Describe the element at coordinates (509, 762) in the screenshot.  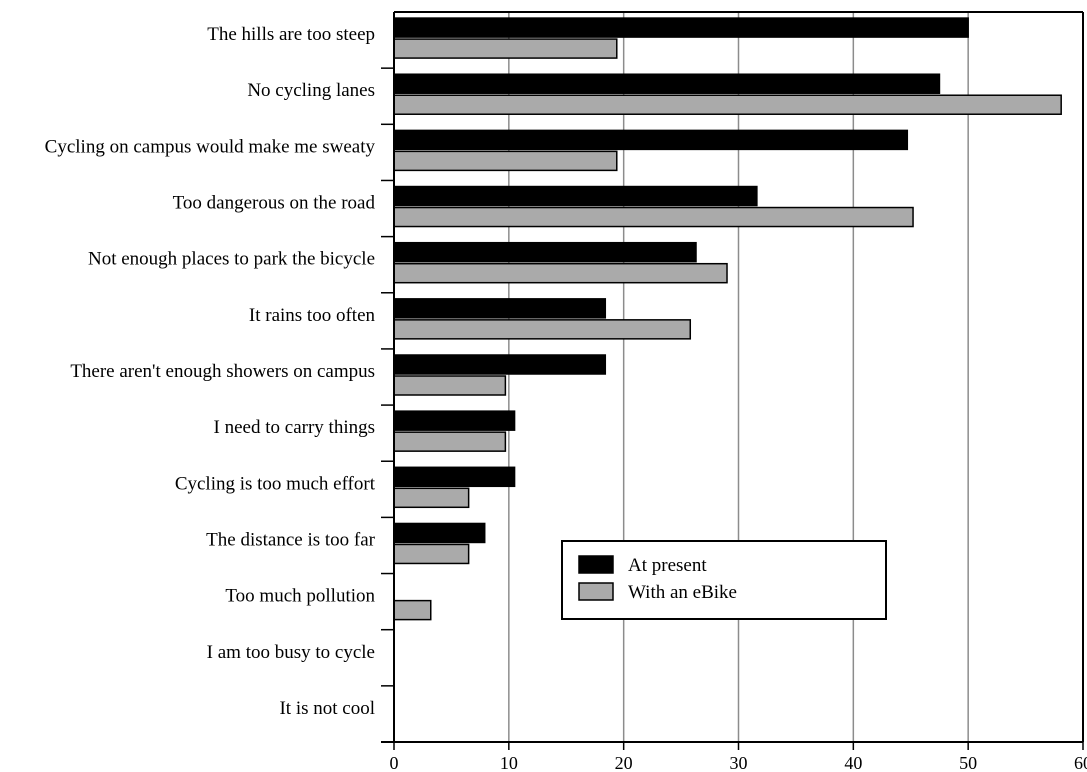
I see `x-tick-label: 10` at that location.